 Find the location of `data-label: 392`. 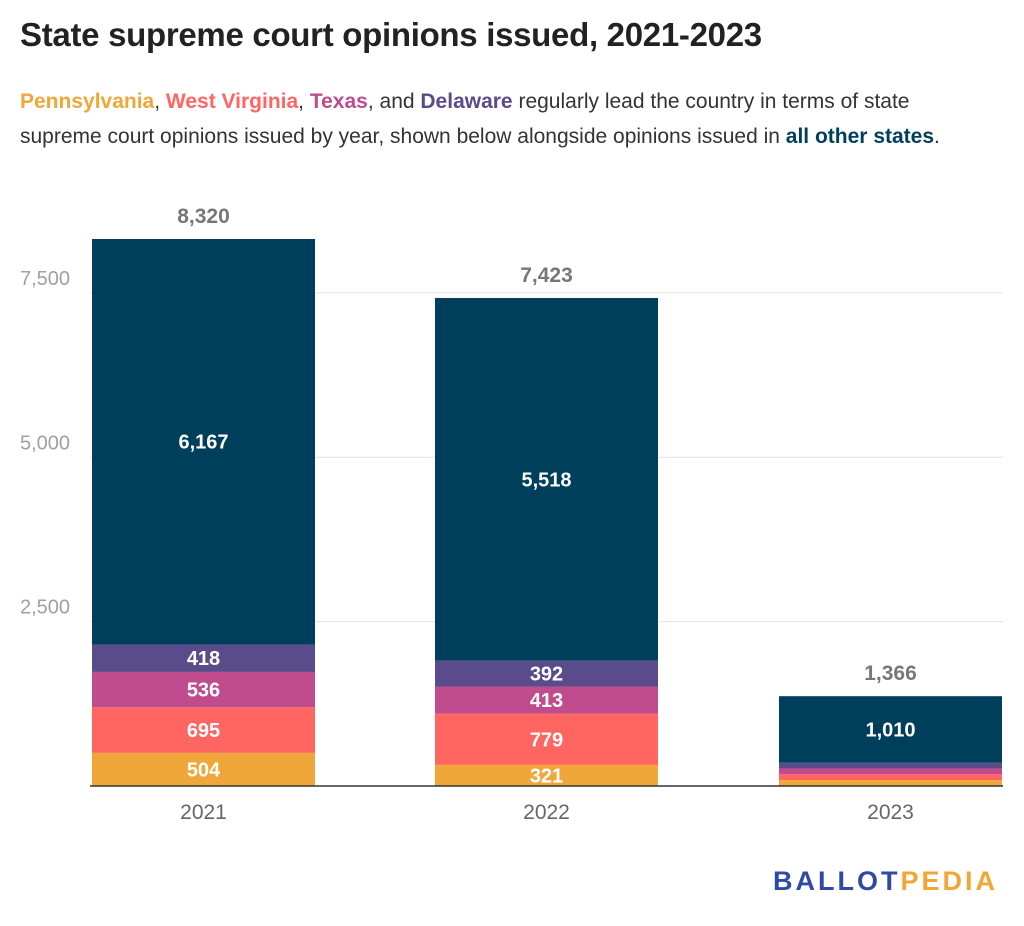

data-label: 392 is located at coordinates (546, 675).